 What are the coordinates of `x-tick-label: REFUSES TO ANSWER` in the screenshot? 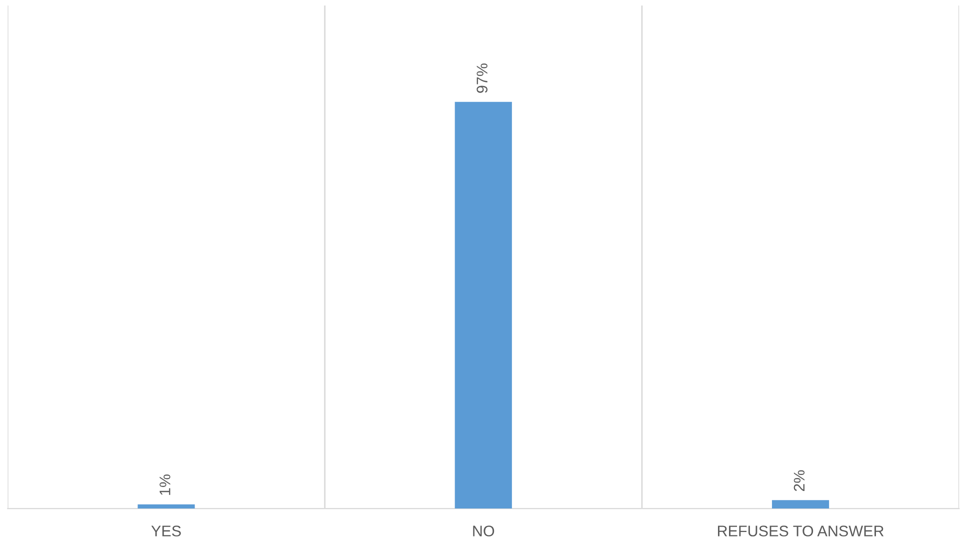 It's located at (801, 531).